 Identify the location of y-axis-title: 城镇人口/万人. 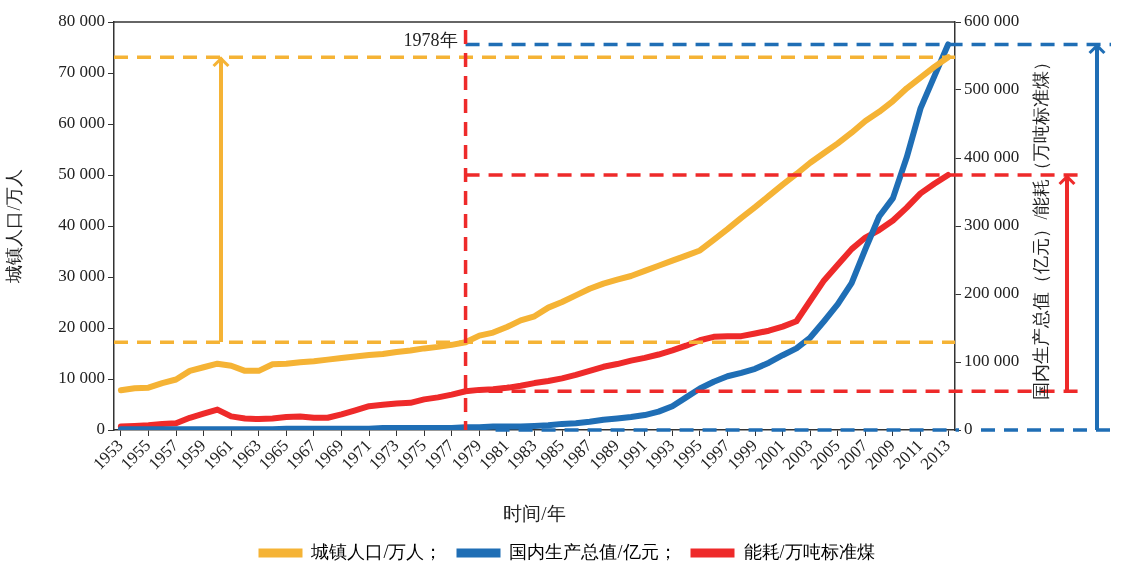
(13, 226).